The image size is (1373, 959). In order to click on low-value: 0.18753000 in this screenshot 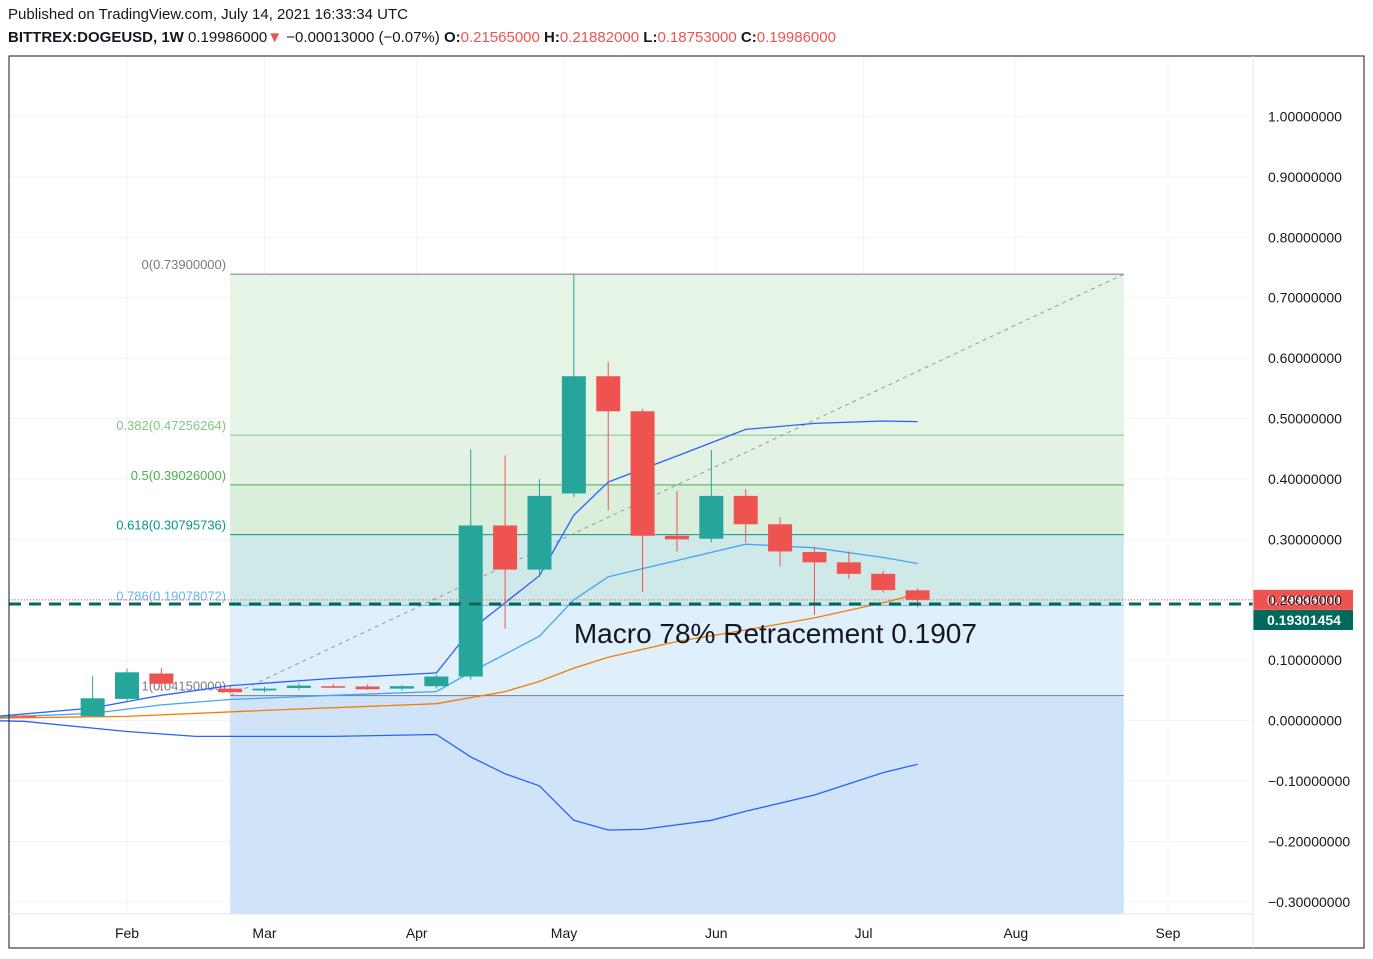, I will do `click(697, 37)`.